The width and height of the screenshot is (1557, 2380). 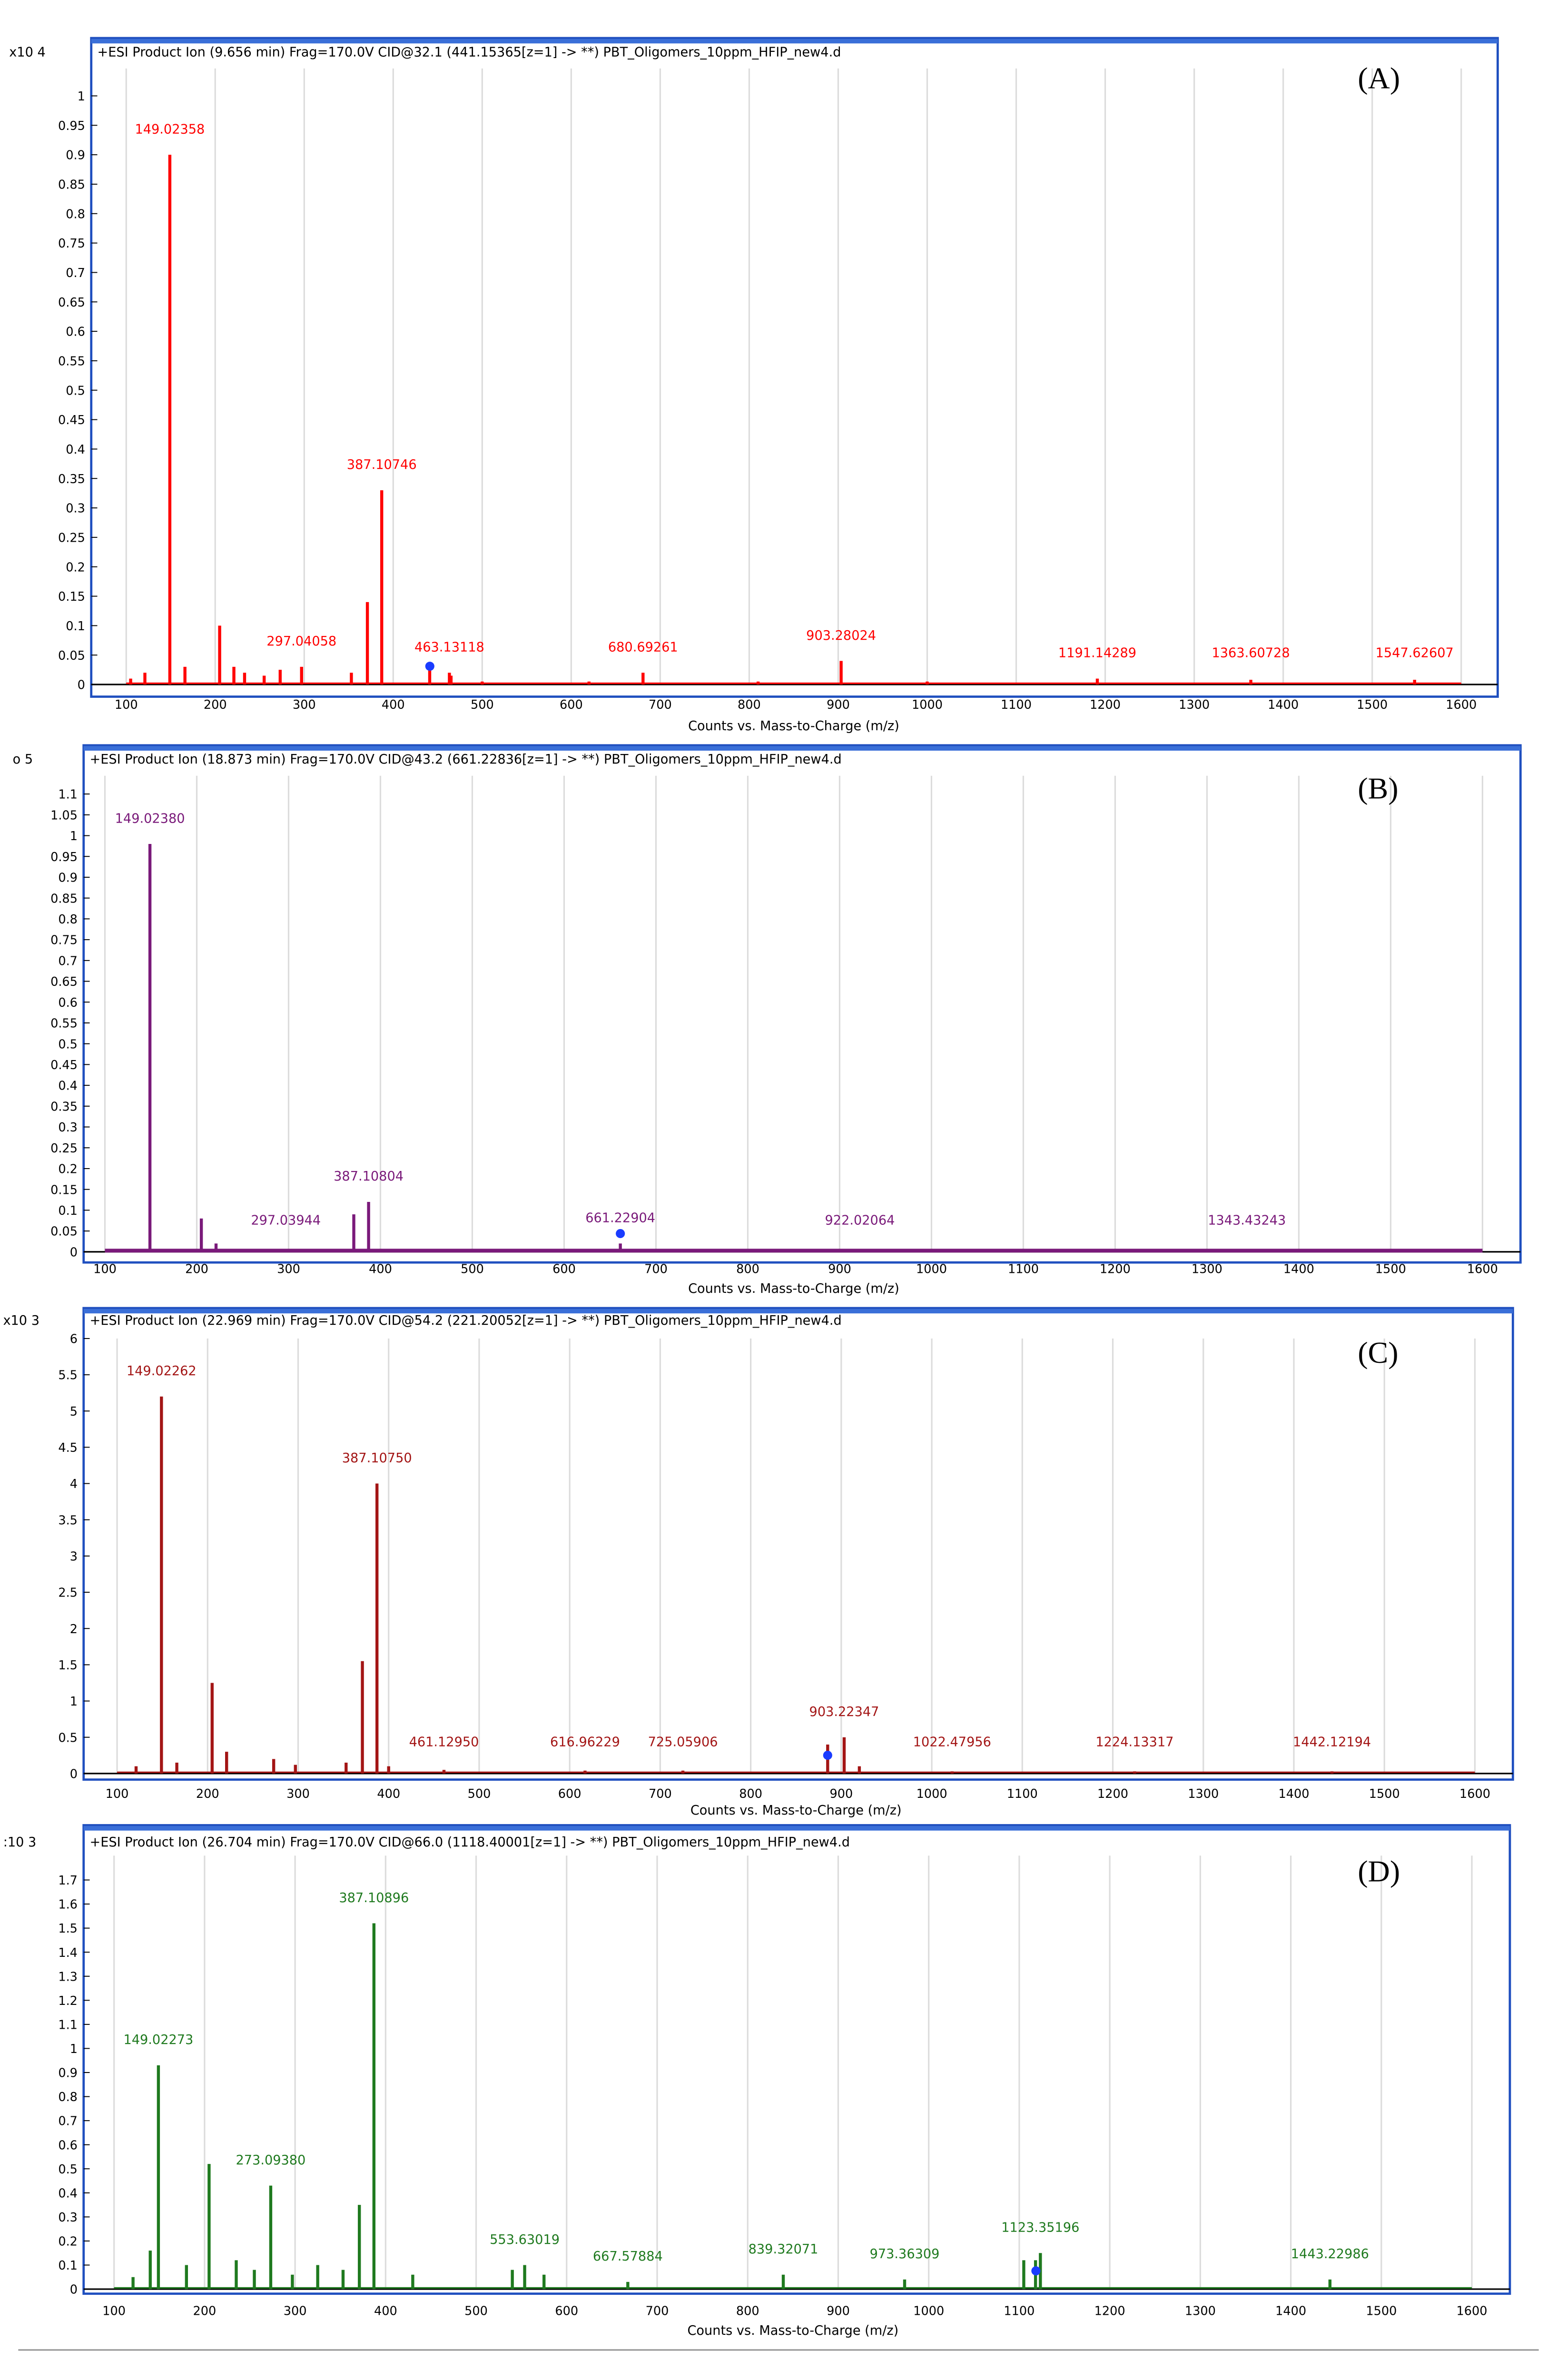 What do you see at coordinates (620, 1218) in the screenshot?
I see `peak-label: 661.22904` at bounding box center [620, 1218].